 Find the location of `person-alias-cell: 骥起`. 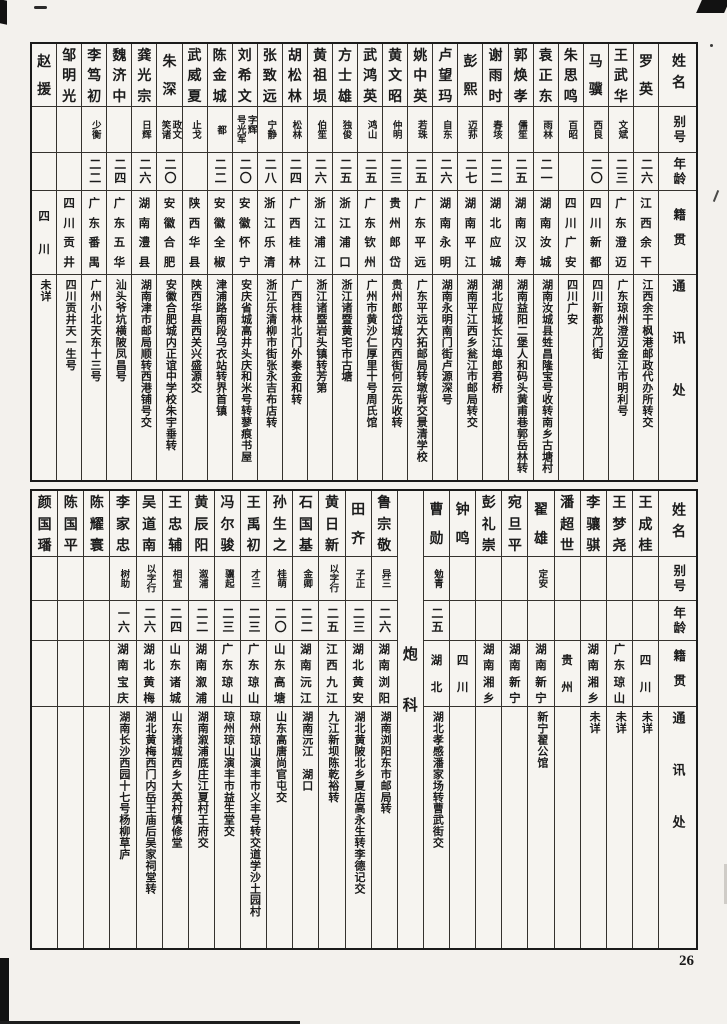

person-alias-cell: 骥起 is located at coordinates (227, 579).